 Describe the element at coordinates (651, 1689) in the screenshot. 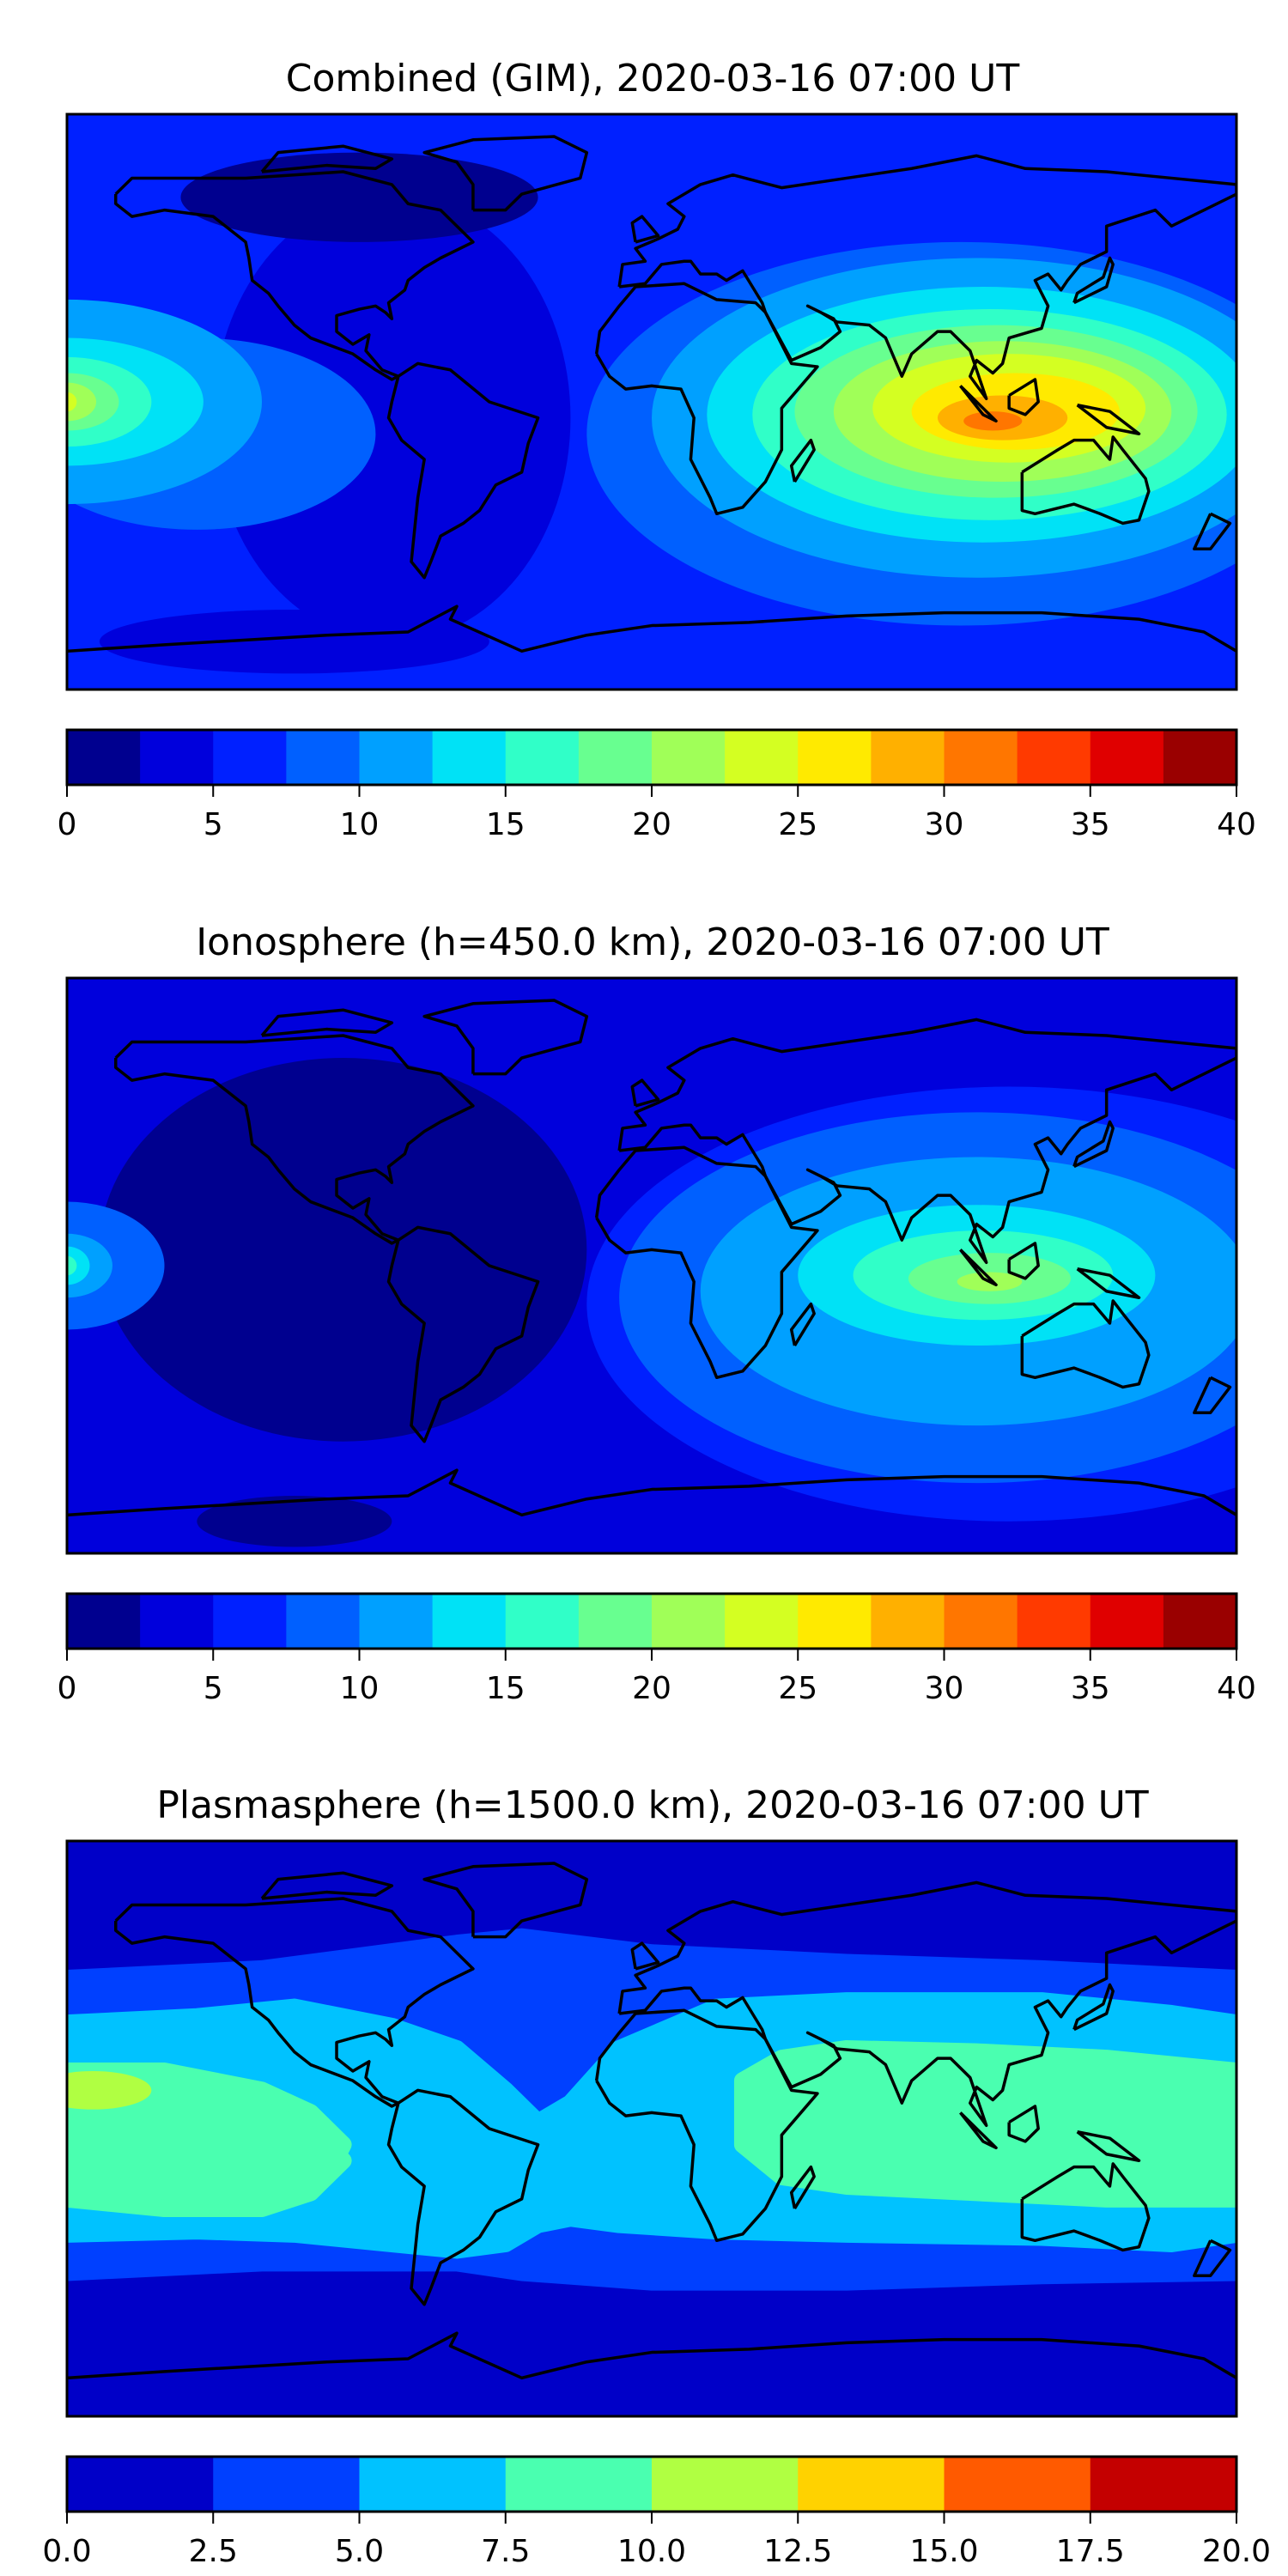

I see `colorbar-tick-label: 20` at that location.